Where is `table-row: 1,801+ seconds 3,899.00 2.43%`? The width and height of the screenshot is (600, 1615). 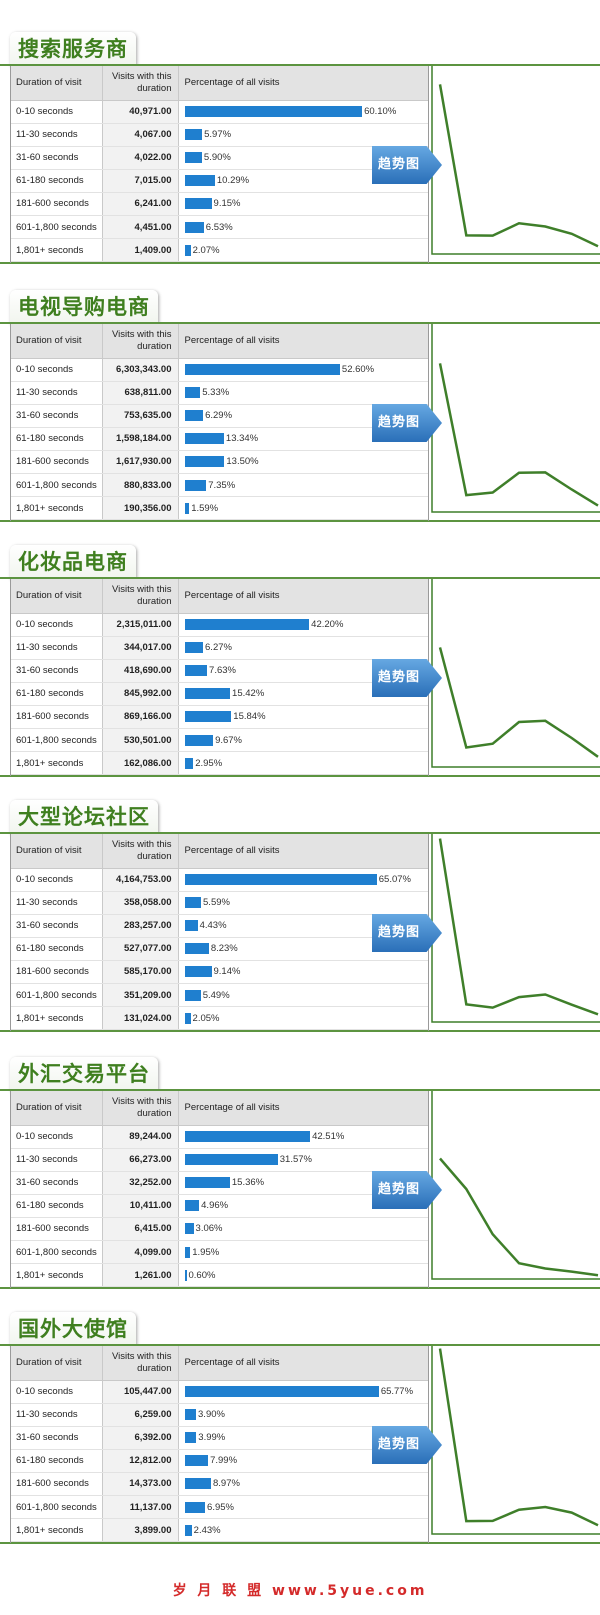 table-row: 1,801+ seconds 3,899.00 2.43% is located at coordinates (219, 1530).